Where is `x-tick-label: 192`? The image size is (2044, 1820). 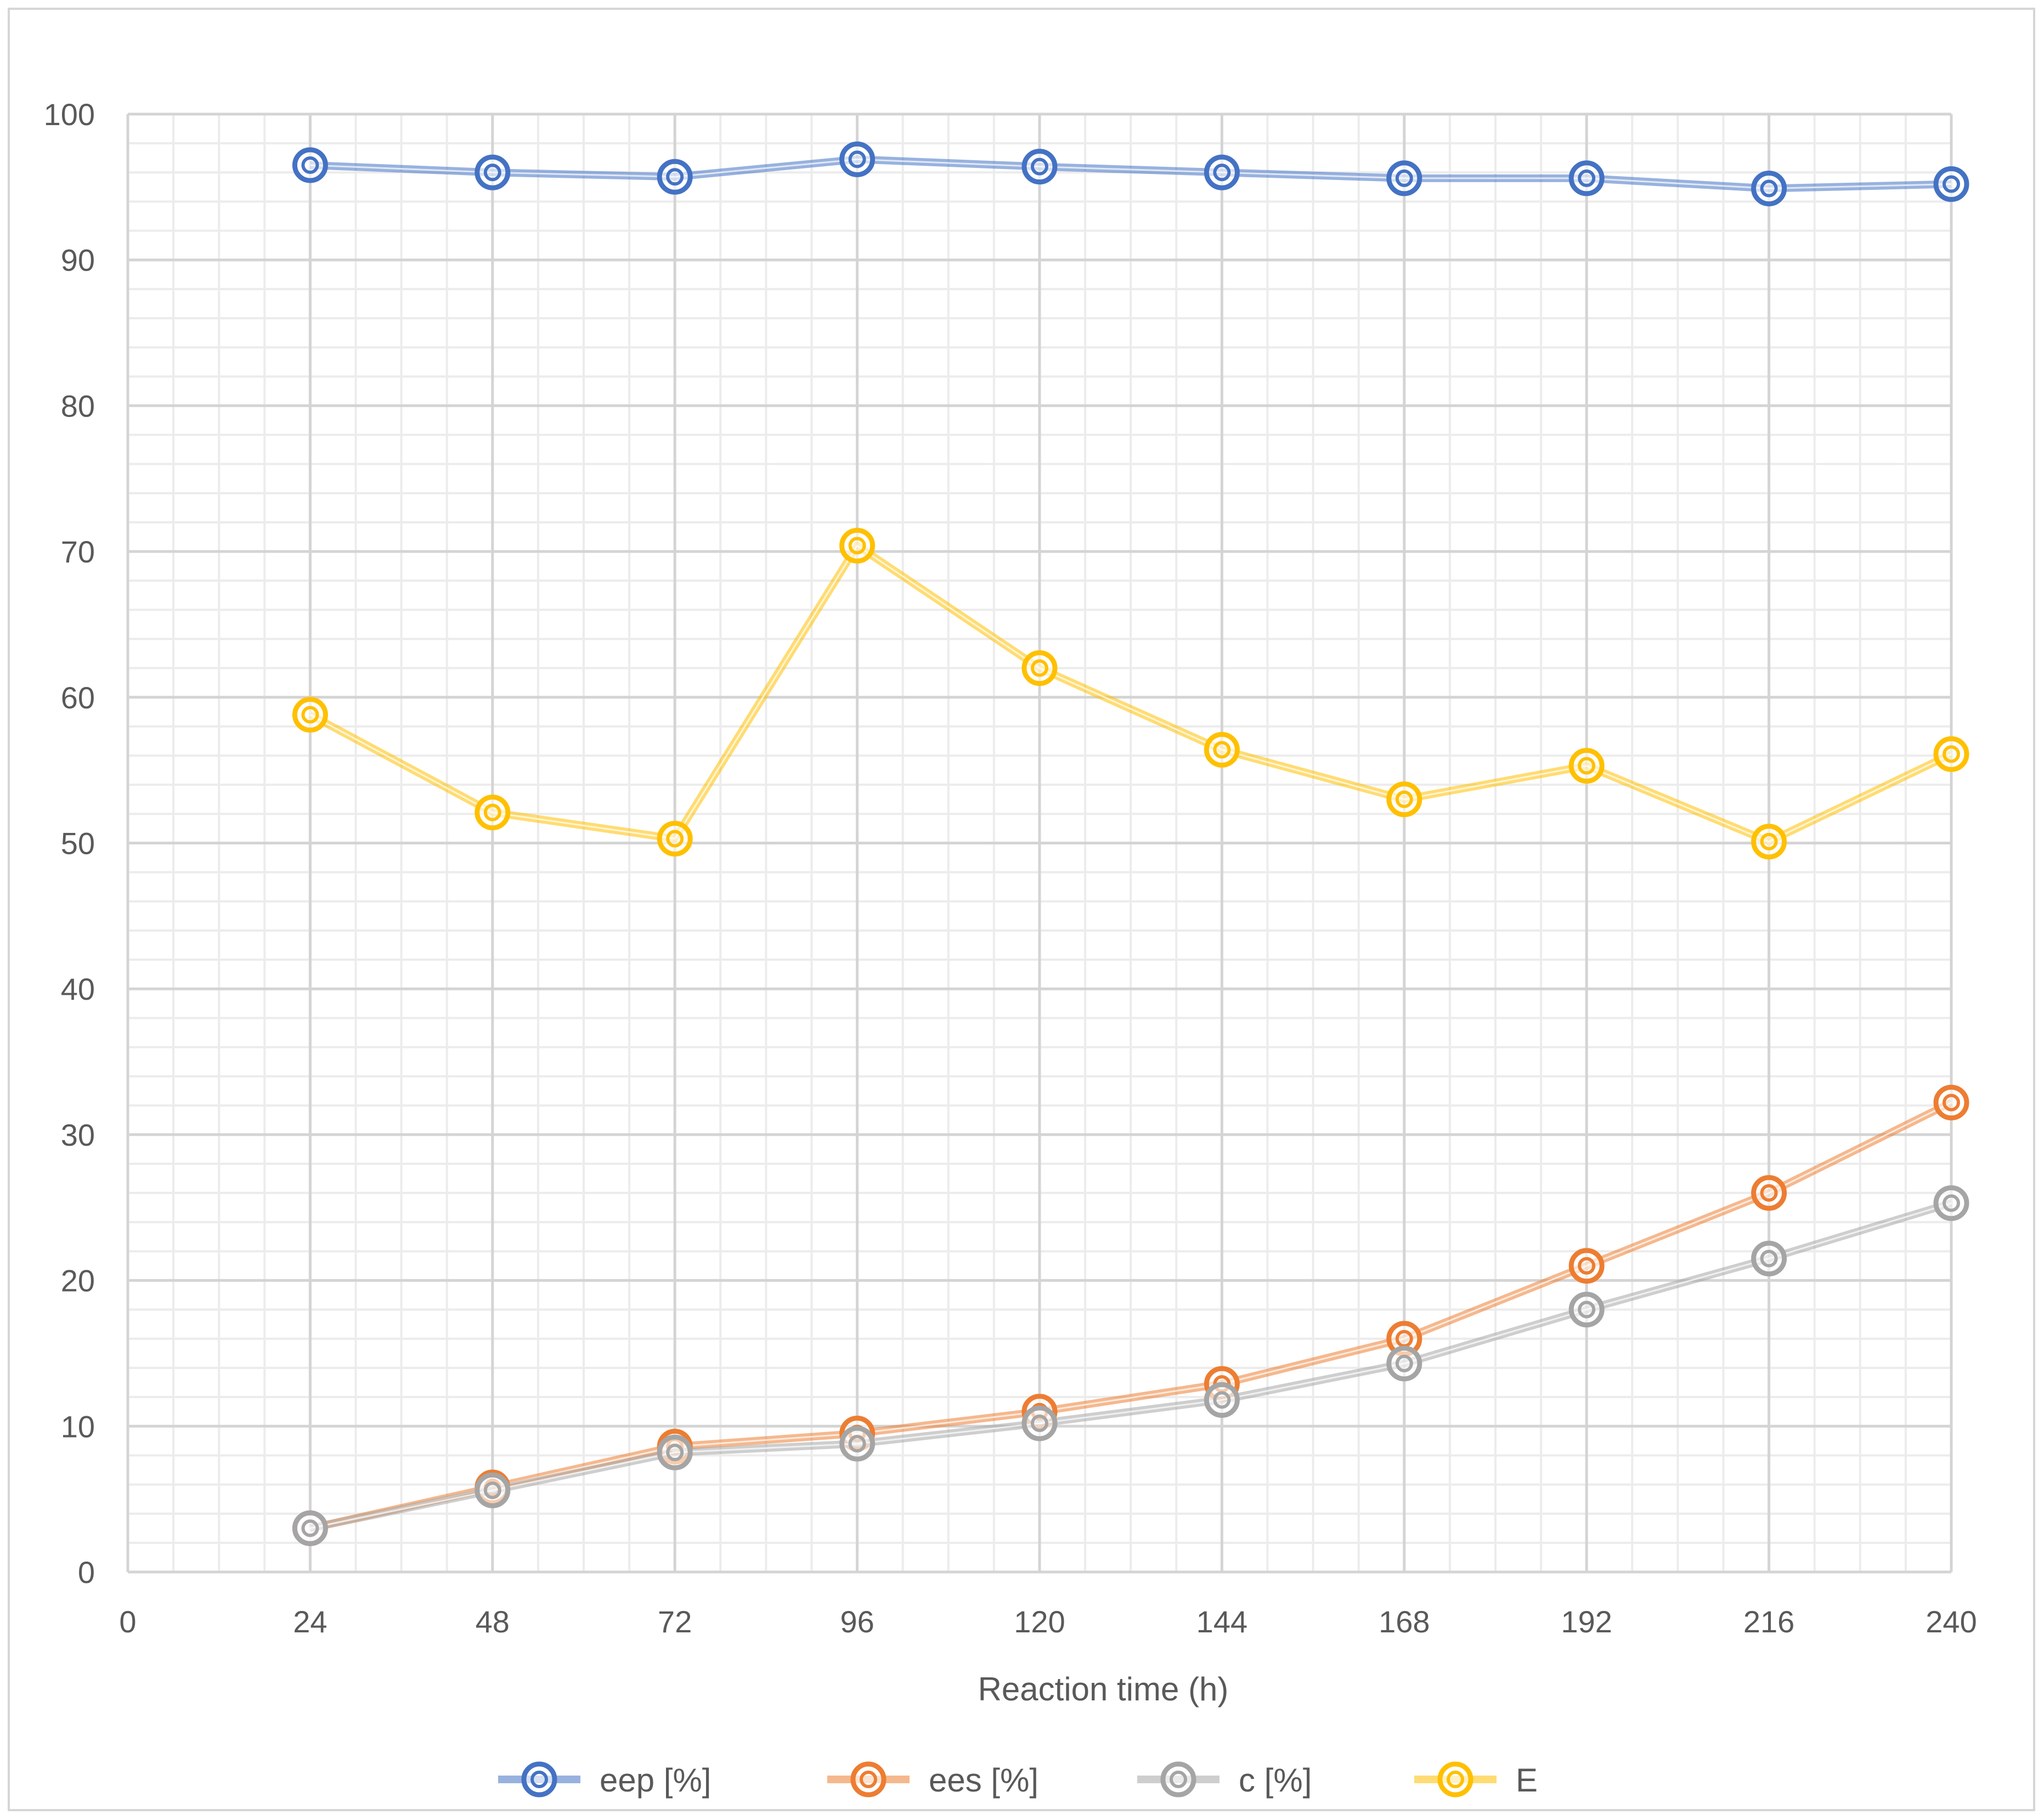
x-tick-label: 192 is located at coordinates (1586, 1621).